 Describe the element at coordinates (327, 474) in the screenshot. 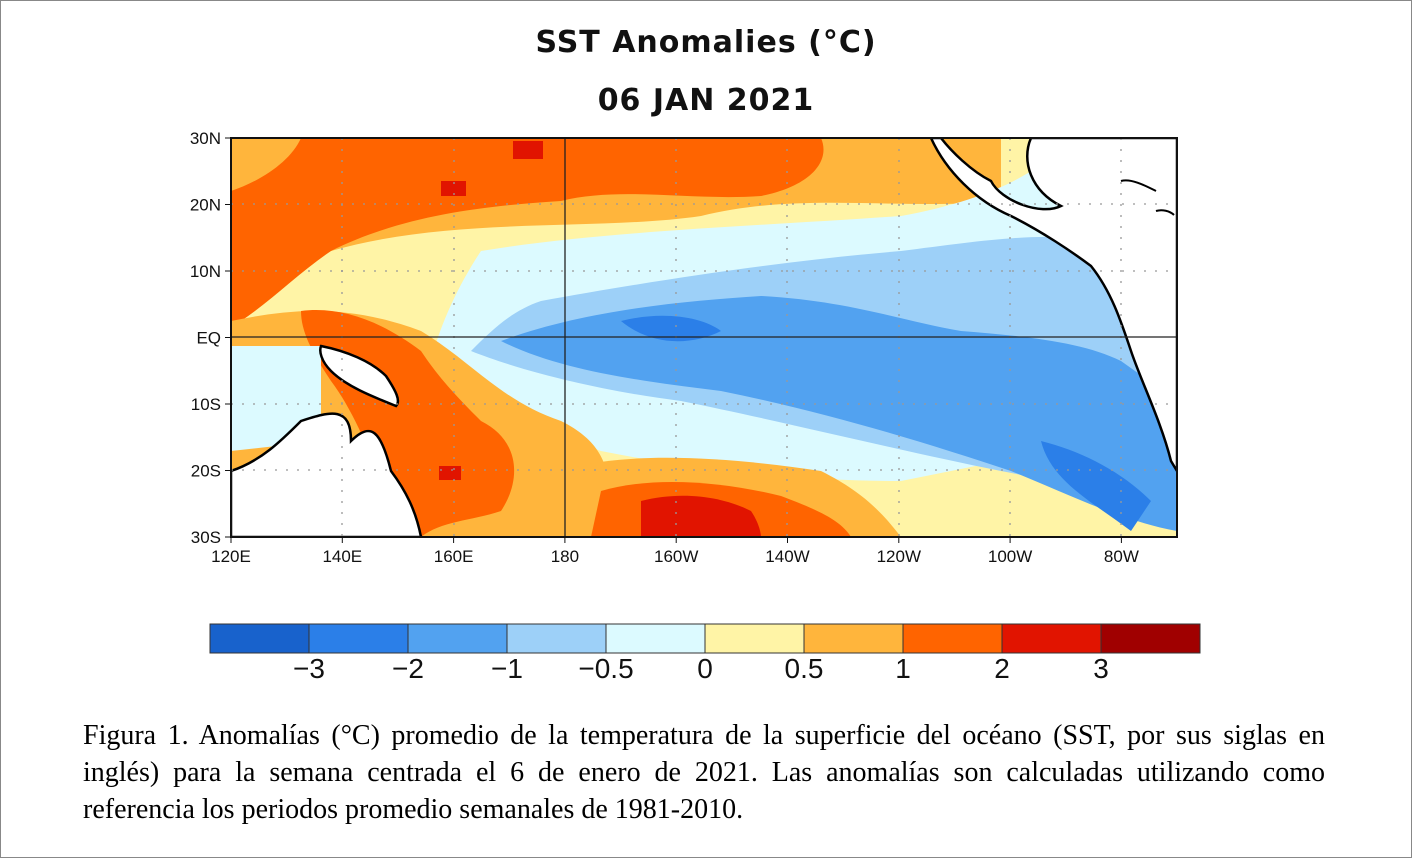

I see `land-australia` at that location.